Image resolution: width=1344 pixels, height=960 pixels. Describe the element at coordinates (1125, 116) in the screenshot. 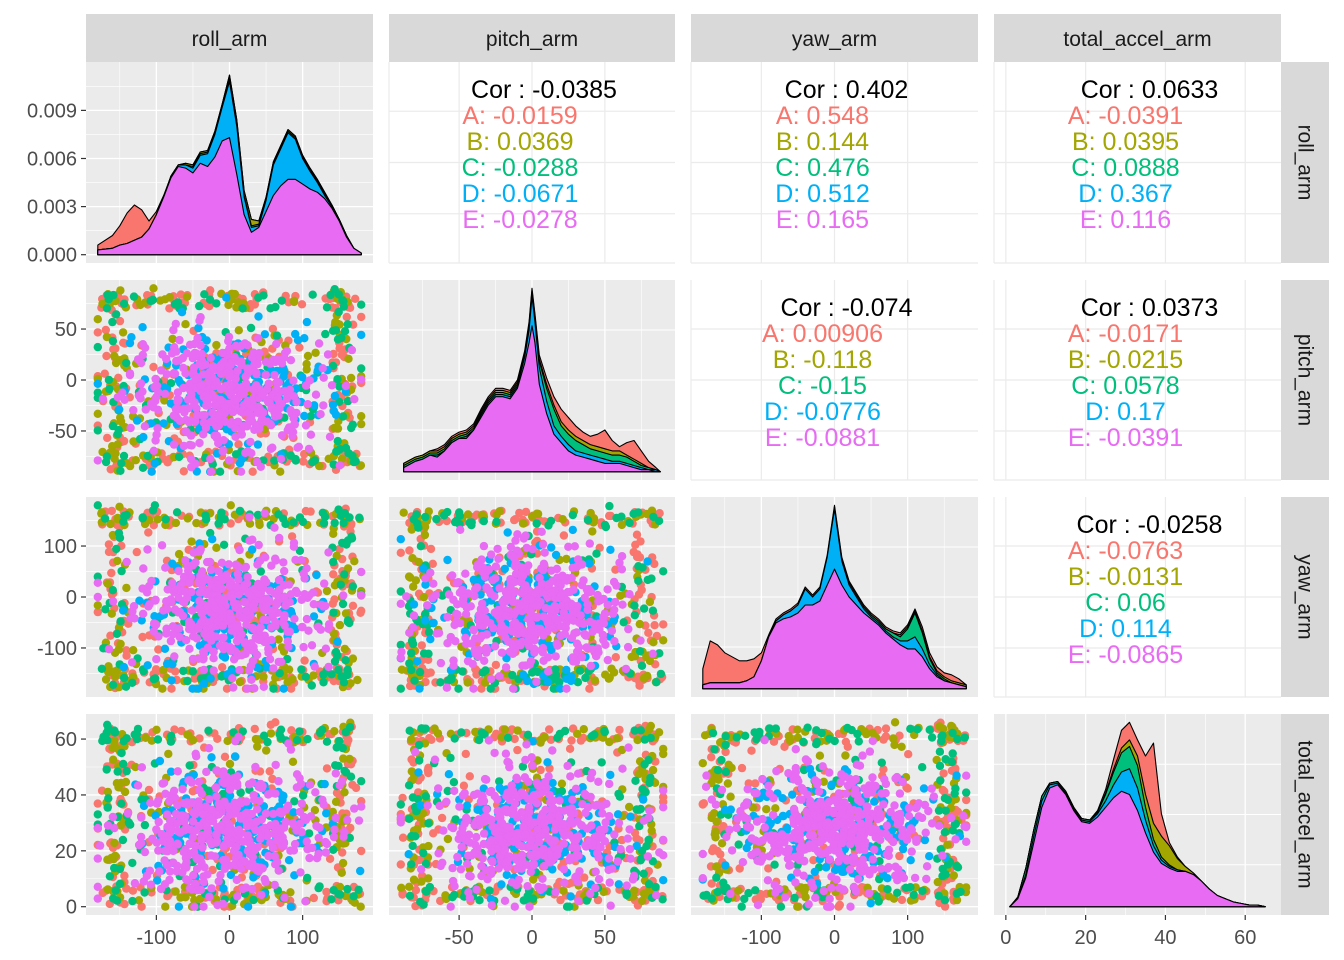

I see `correlation-group-A-label: A: -0.0391` at that location.